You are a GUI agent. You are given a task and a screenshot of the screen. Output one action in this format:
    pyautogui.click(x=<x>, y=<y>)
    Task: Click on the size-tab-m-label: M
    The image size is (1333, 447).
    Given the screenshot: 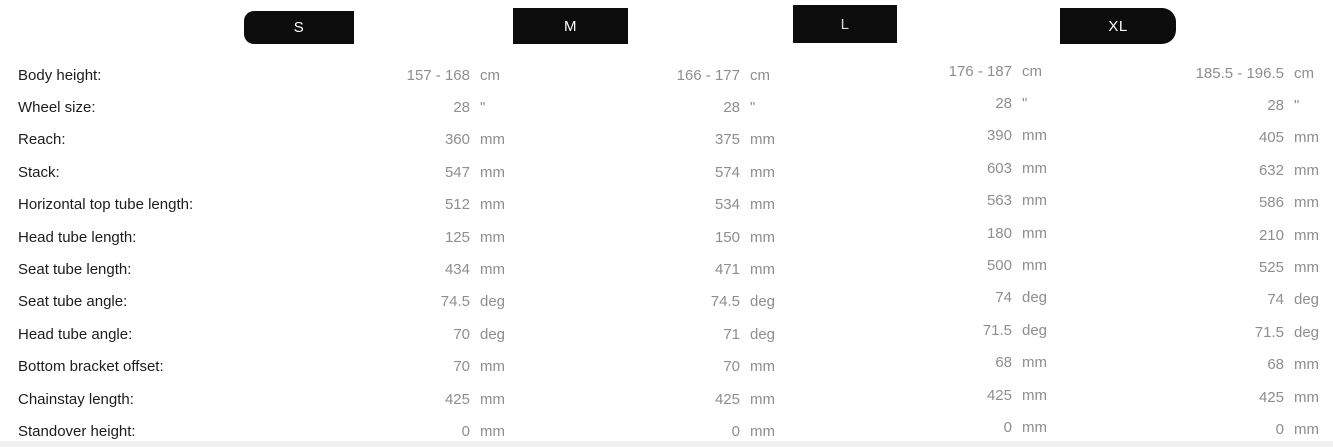 What is the action you would take?
    pyautogui.click(x=570, y=26)
    